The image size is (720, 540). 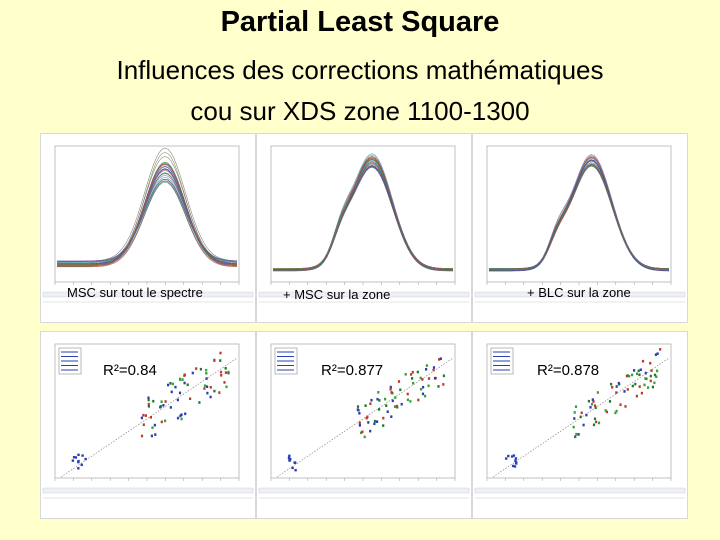 I want to click on spectra-caption-1: MSC sur tout le spectre, so click(x=135, y=292).